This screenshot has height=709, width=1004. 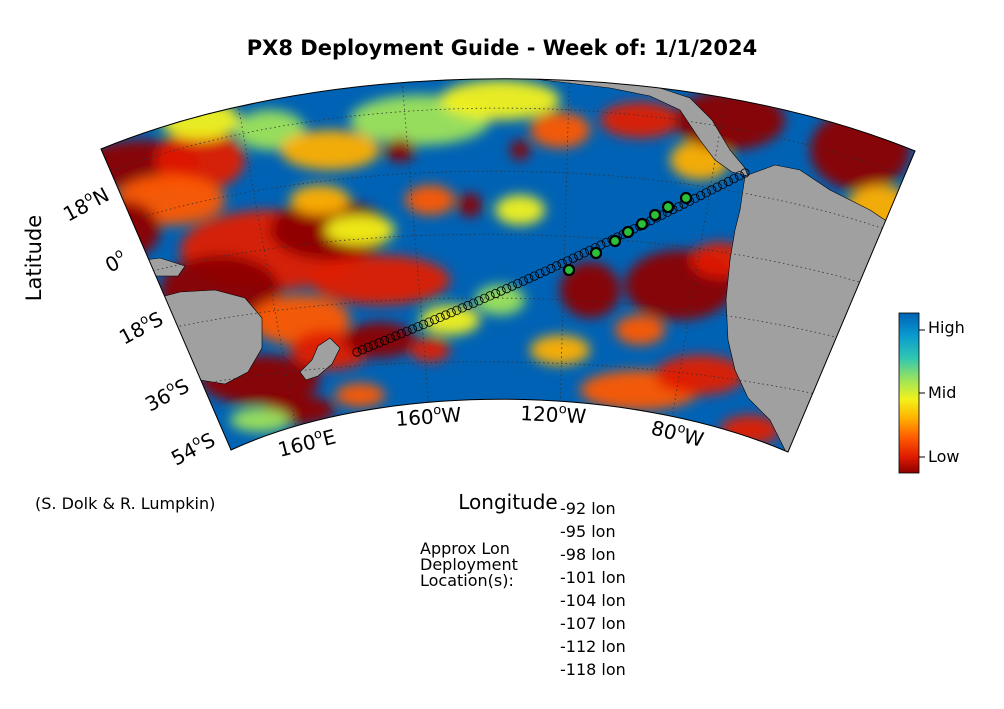 I want to click on deployment-markers, so click(x=627, y=234).